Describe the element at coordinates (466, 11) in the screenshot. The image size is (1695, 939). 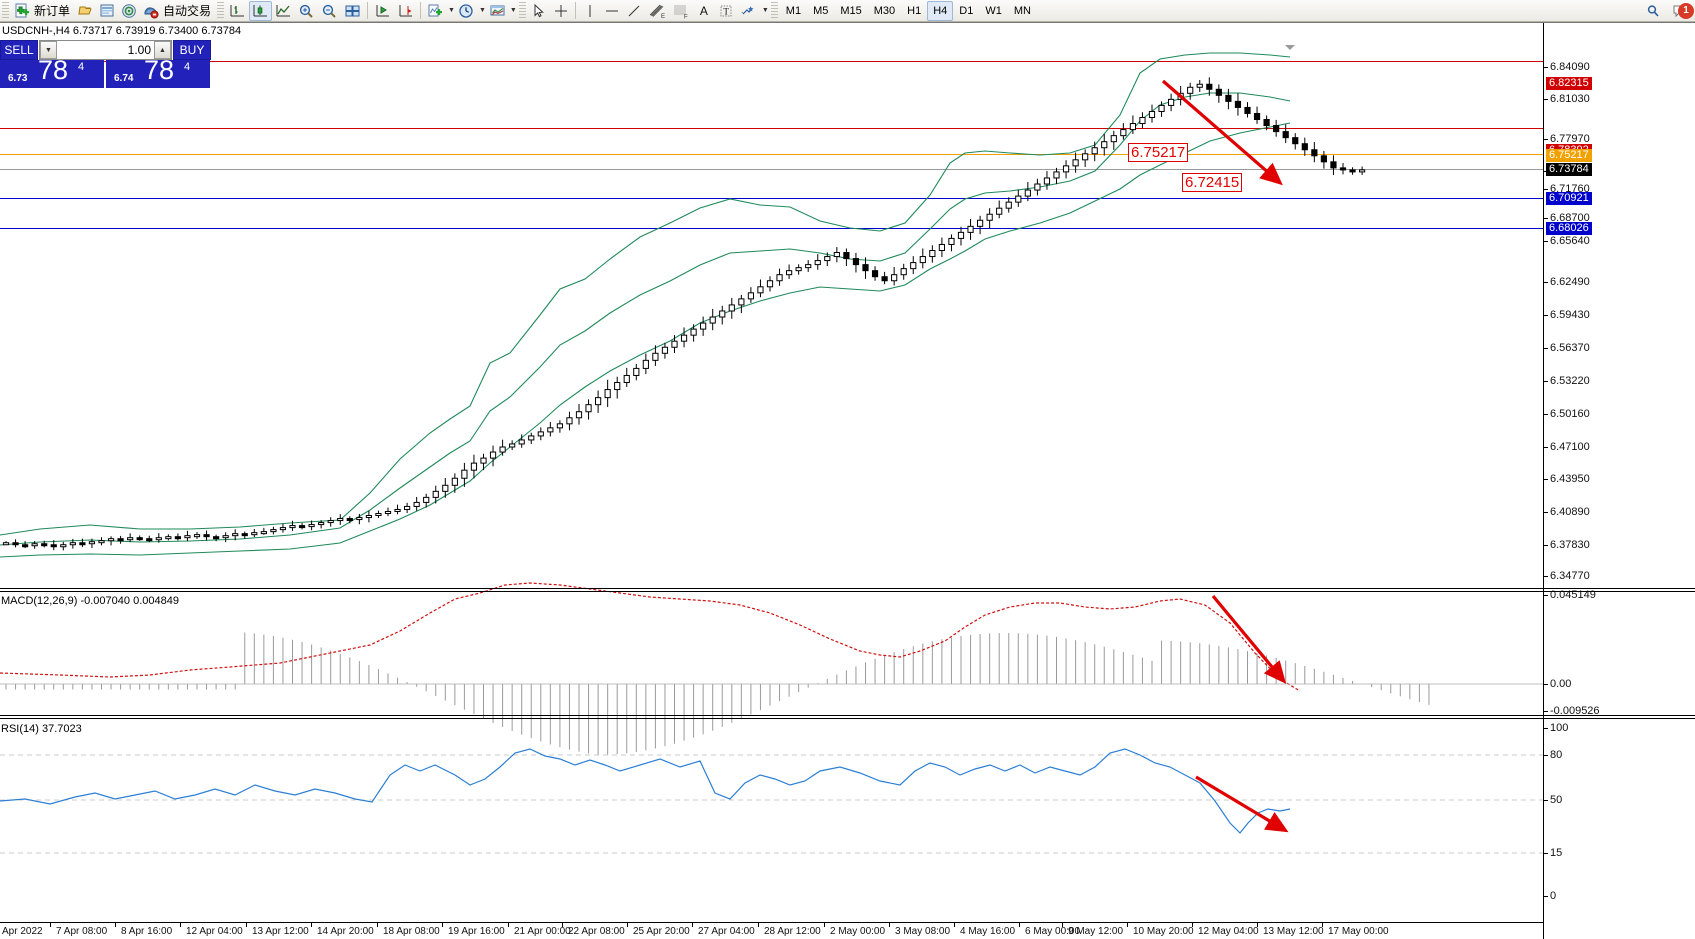
I see `period-icon` at that location.